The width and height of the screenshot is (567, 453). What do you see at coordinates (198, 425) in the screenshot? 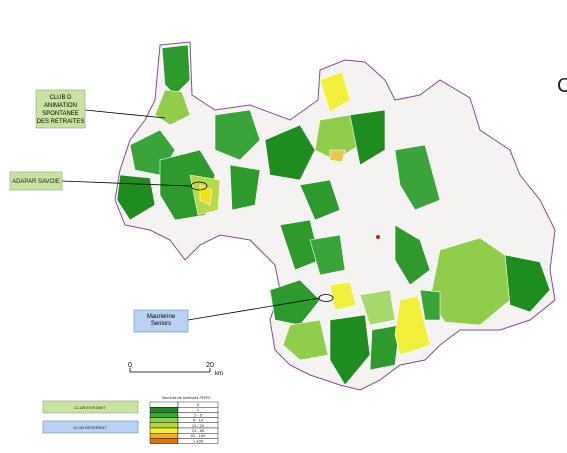
I see `legend-class: 11 - 20` at bounding box center [198, 425].